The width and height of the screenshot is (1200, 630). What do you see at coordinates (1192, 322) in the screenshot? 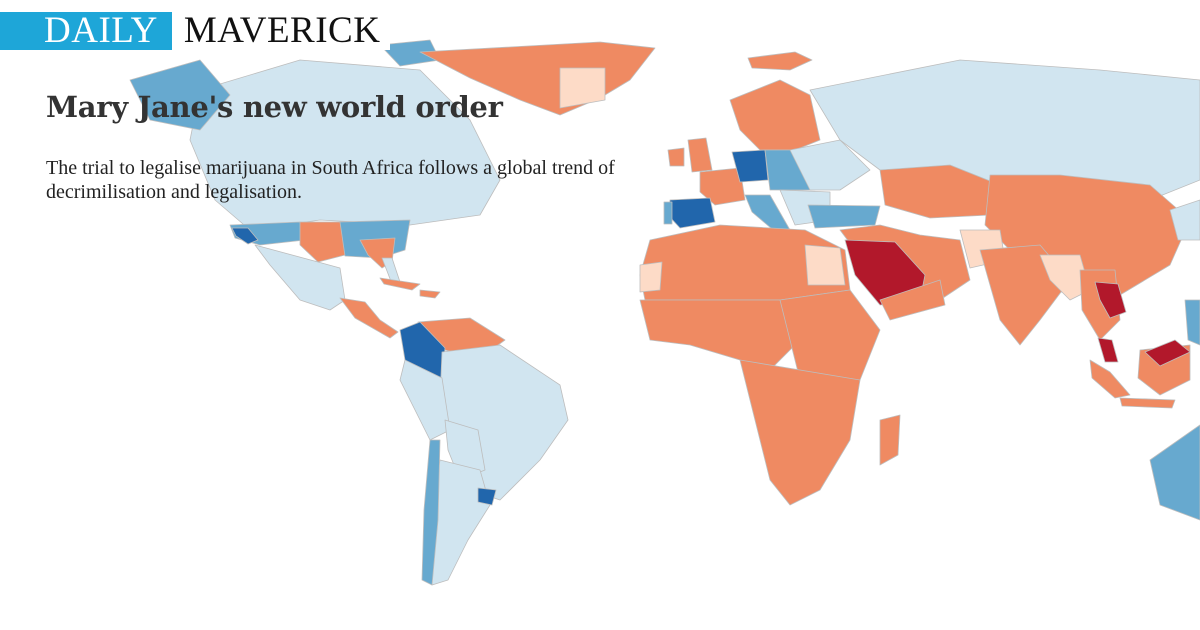
I see `philippines` at bounding box center [1192, 322].